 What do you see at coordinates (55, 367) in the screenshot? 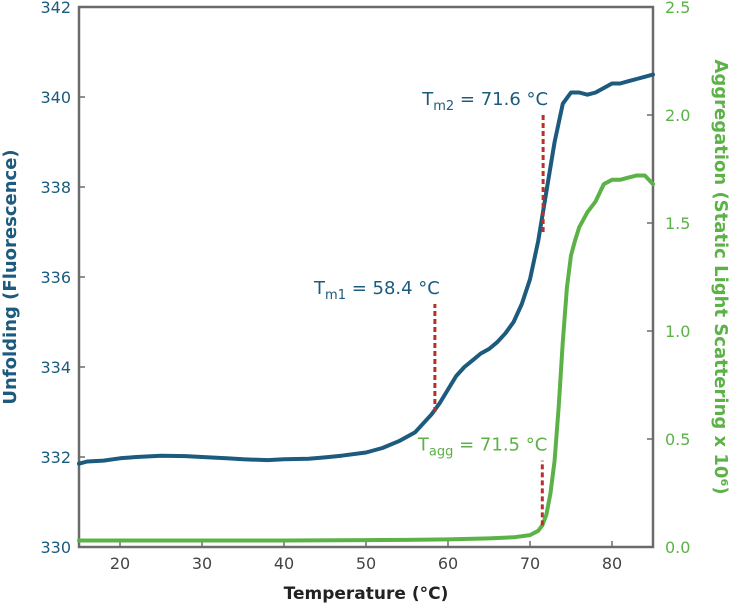
I see `left-tick-label: 334` at bounding box center [55, 367].